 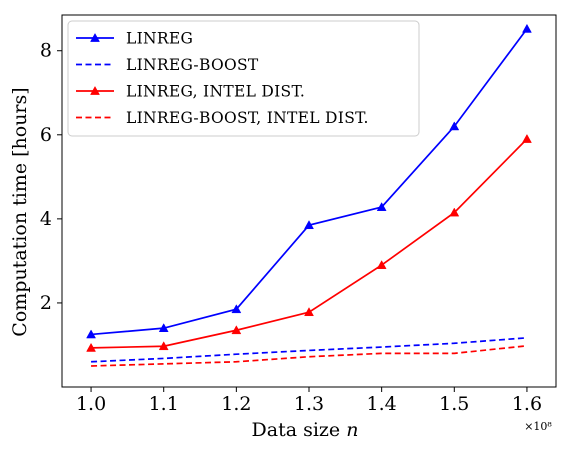 I want to click on y-tick-label: 2, so click(x=46, y=303).